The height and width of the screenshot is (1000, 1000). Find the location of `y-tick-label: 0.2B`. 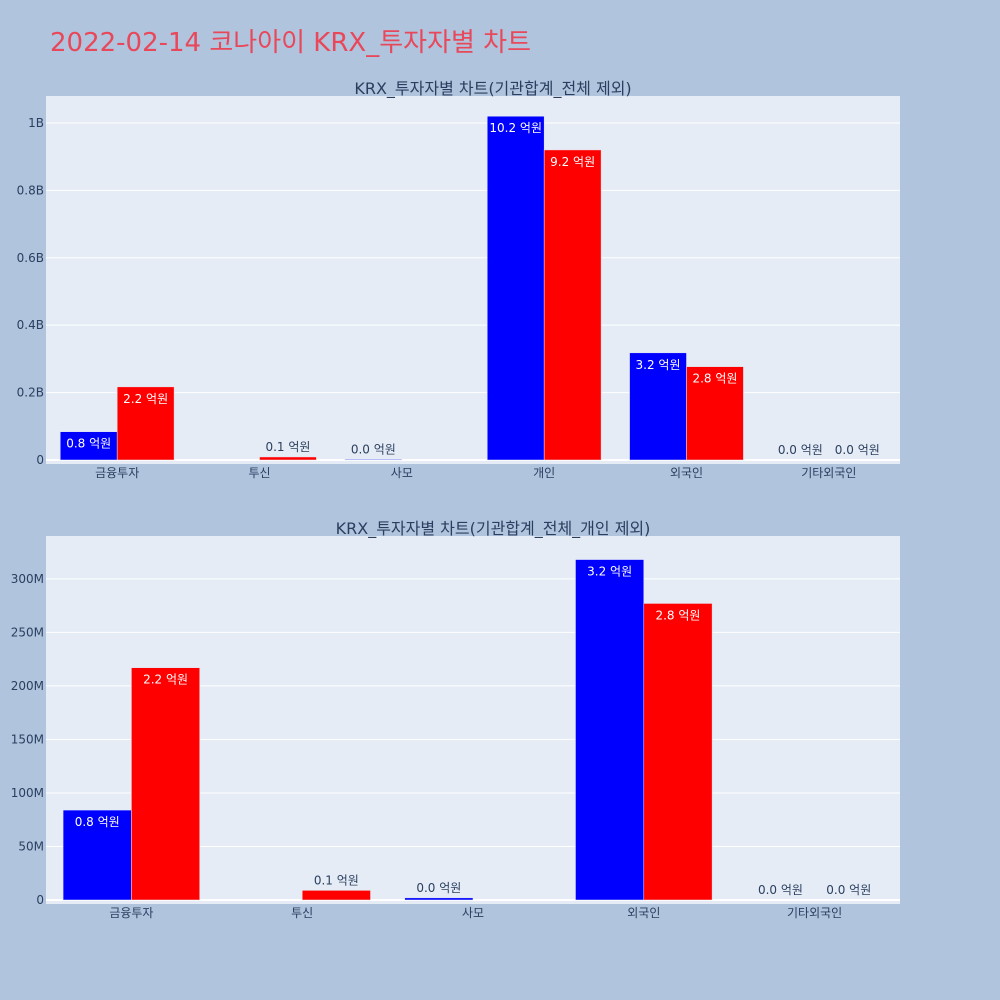

y-tick-label: 0.2B is located at coordinates (30, 393).